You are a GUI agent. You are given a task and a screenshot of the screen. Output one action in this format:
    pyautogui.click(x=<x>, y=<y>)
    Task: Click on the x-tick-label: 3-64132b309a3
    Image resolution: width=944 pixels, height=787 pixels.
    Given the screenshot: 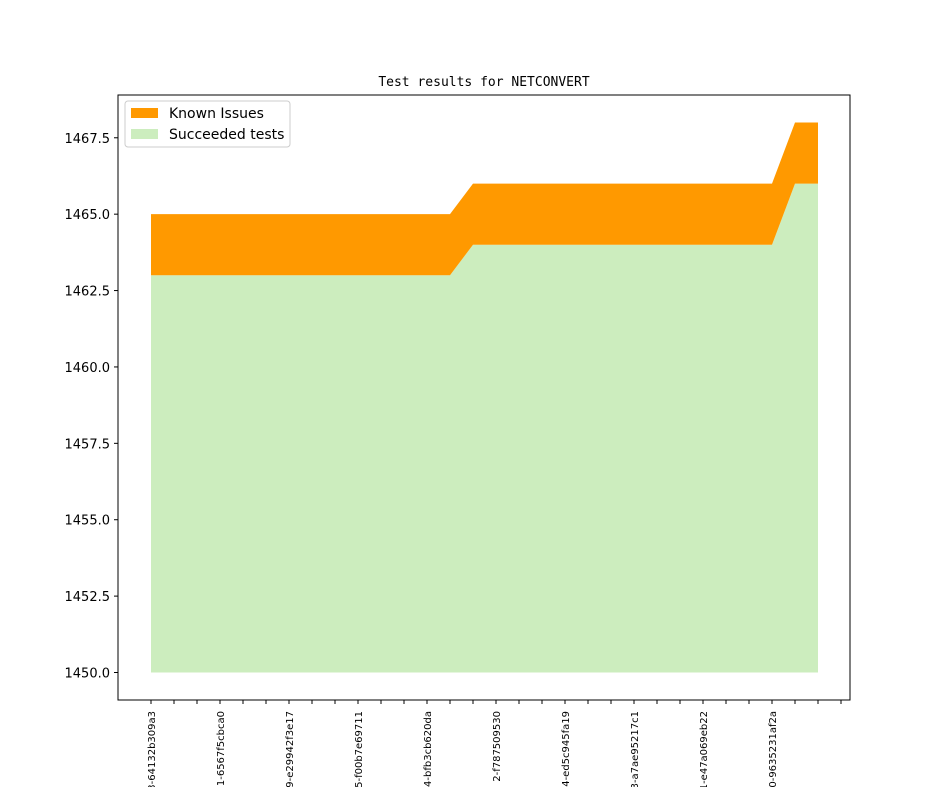 What is the action you would take?
    pyautogui.click(x=152, y=749)
    